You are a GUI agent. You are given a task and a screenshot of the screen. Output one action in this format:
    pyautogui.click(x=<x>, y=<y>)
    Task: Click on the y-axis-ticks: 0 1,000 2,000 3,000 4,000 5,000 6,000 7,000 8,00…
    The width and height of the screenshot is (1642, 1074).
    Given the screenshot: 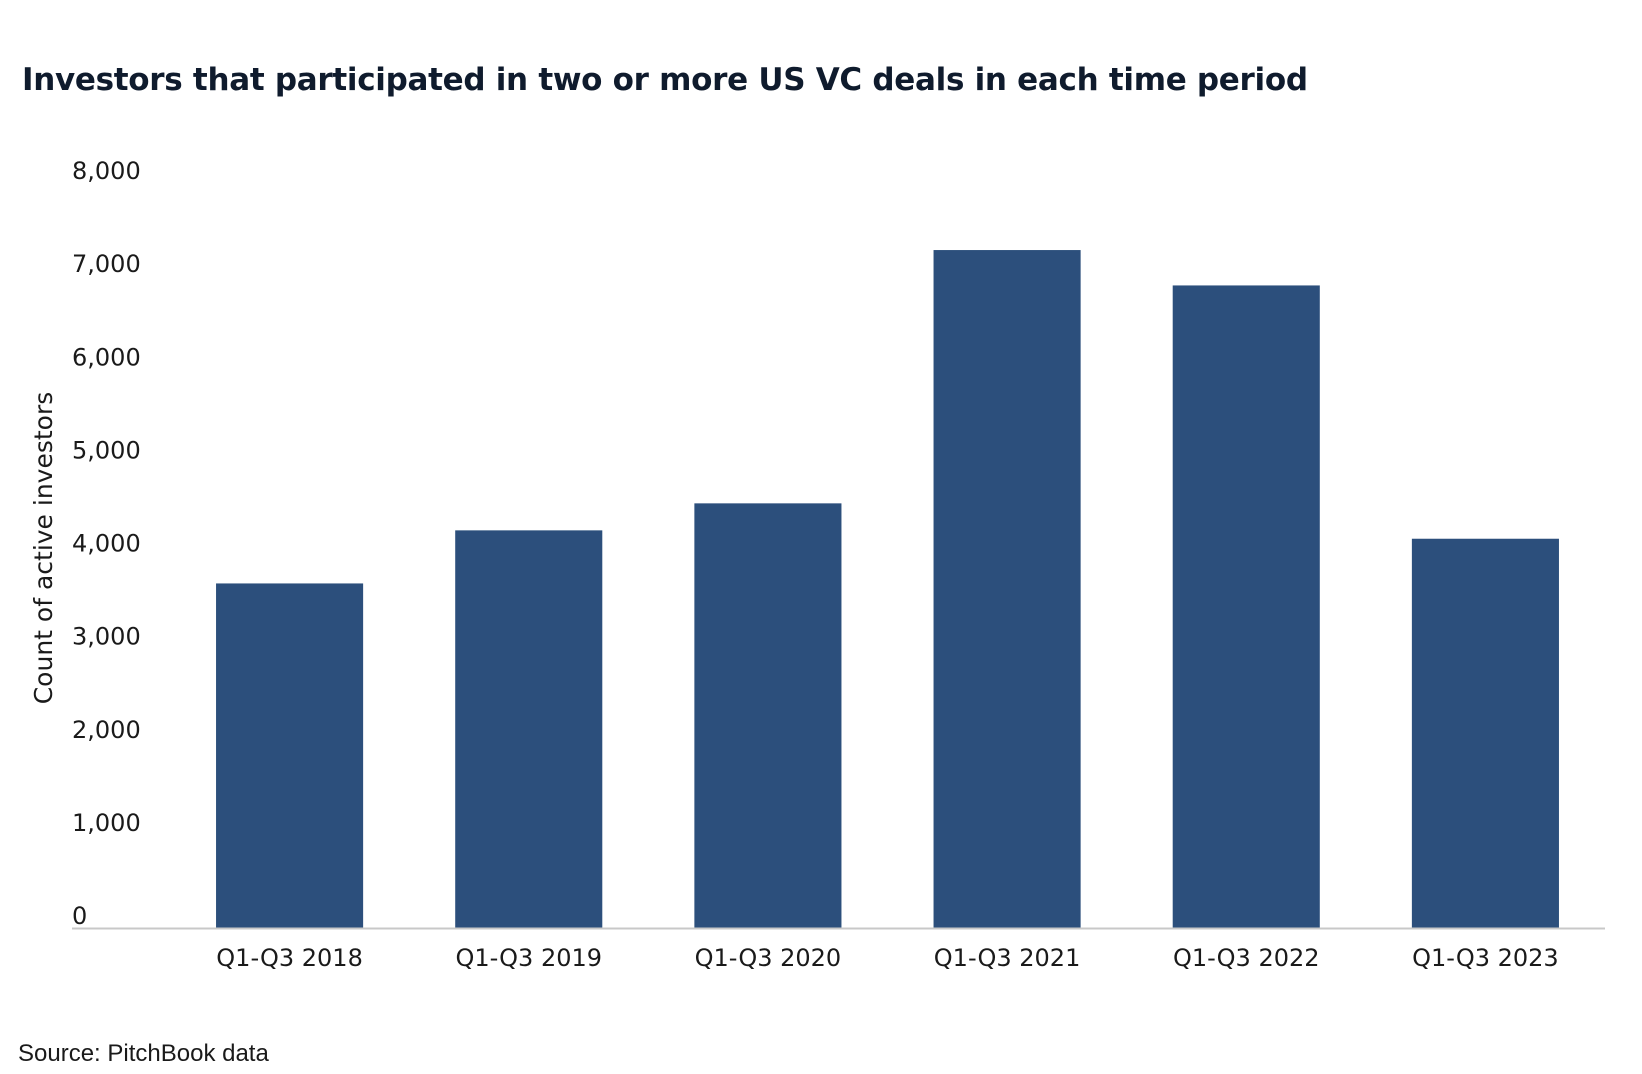 What is the action you would take?
    pyautogui.click(x=106, y=543)
    